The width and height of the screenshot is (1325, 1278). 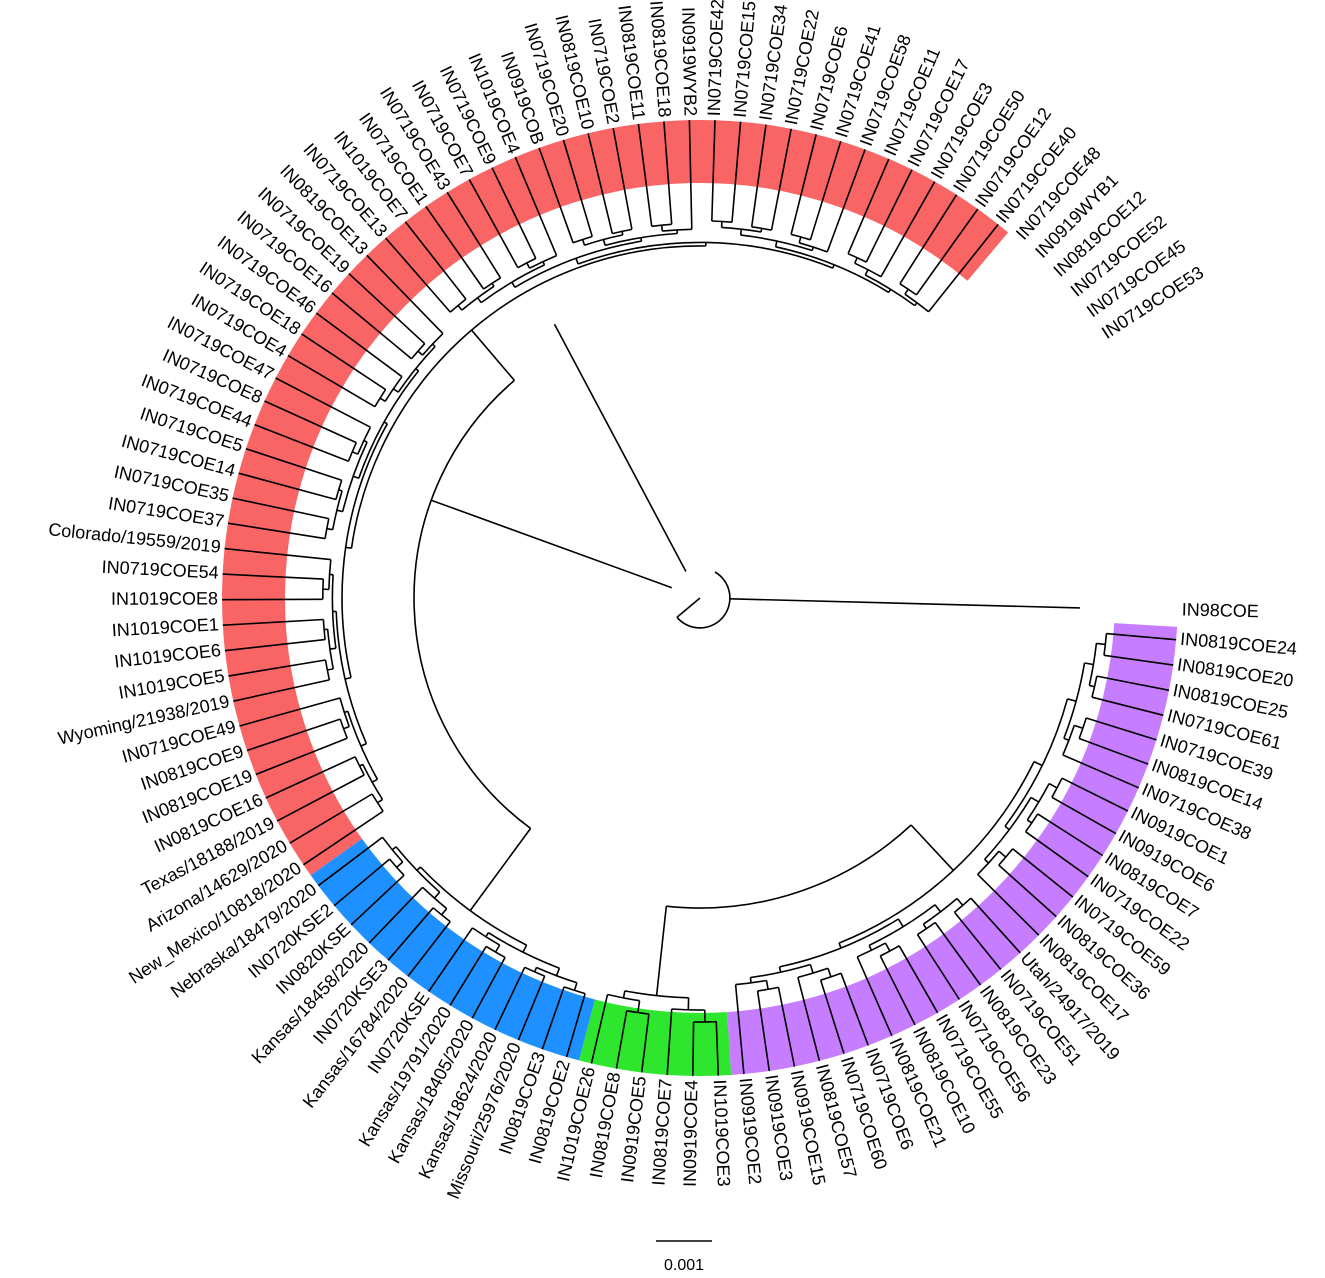 What do you see at coordinates (932, 847) in the screenshot?
I see `purple-stem` at bounding box center [932, 847].